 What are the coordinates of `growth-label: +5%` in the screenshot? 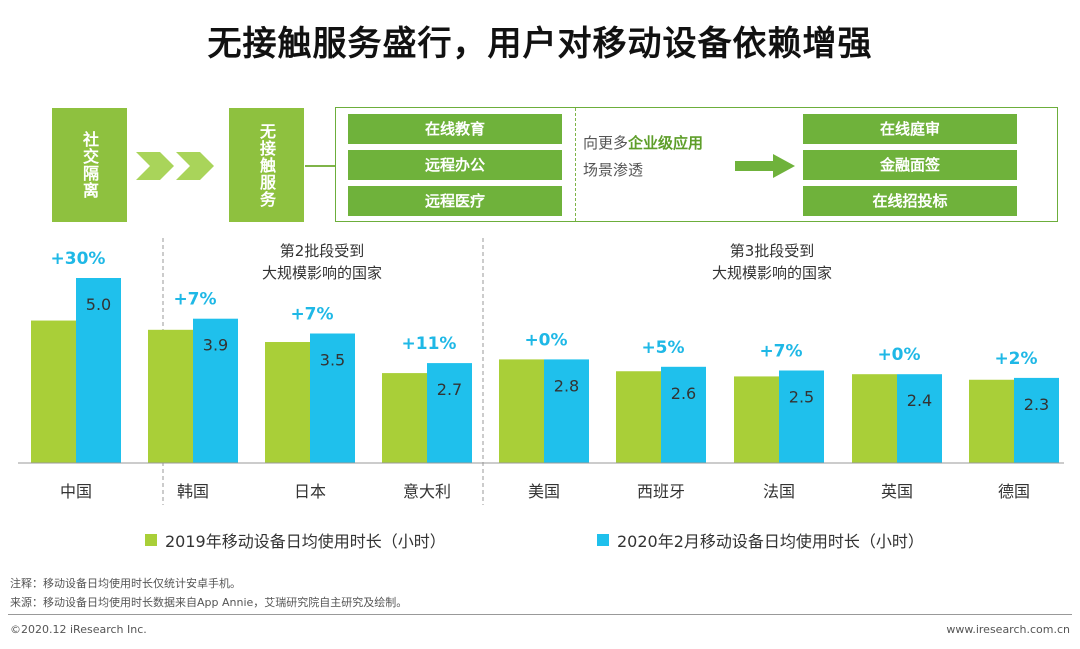 It's located at (662, 348).